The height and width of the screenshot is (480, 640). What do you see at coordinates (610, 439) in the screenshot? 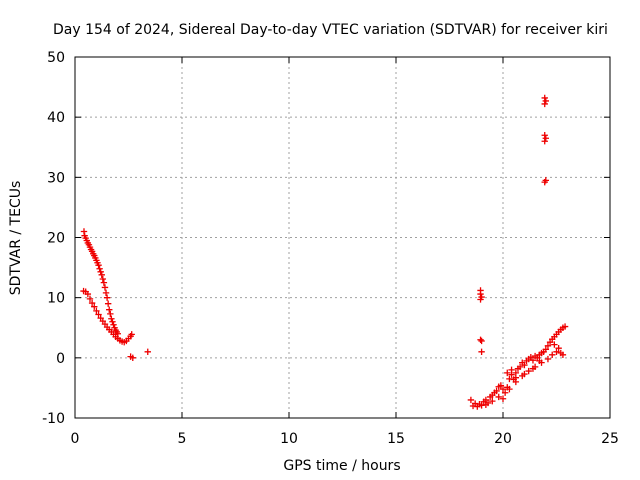
I see `x-tick-label: 25` at bounding box center [610, 439].